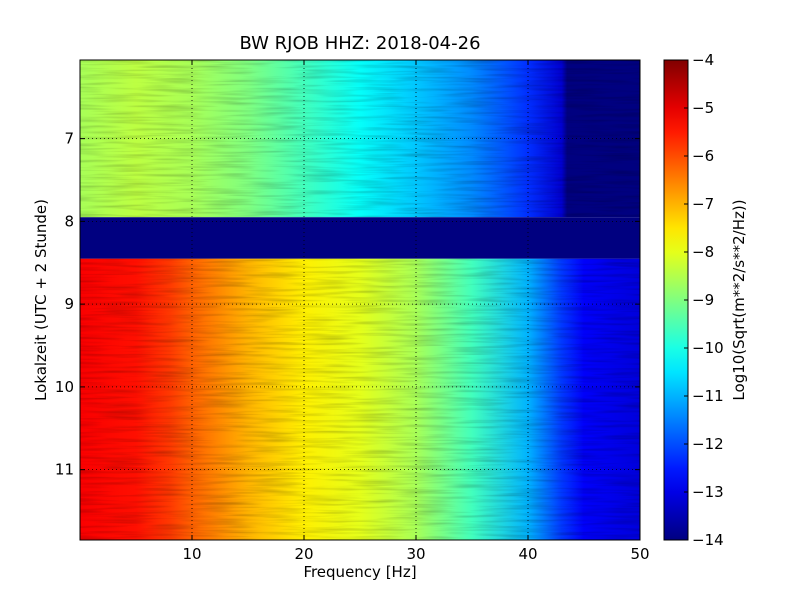 This screenshot has width=800, height=604. Describe the element at coordinates (360, 238) in the screenshot. I see `data-gap` at that location.